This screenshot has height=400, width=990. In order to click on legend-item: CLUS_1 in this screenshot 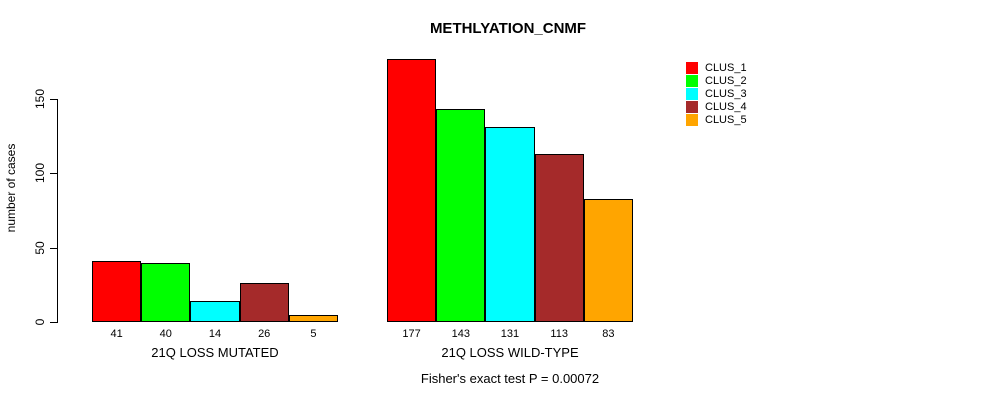, I will do `click(716, 68)`.